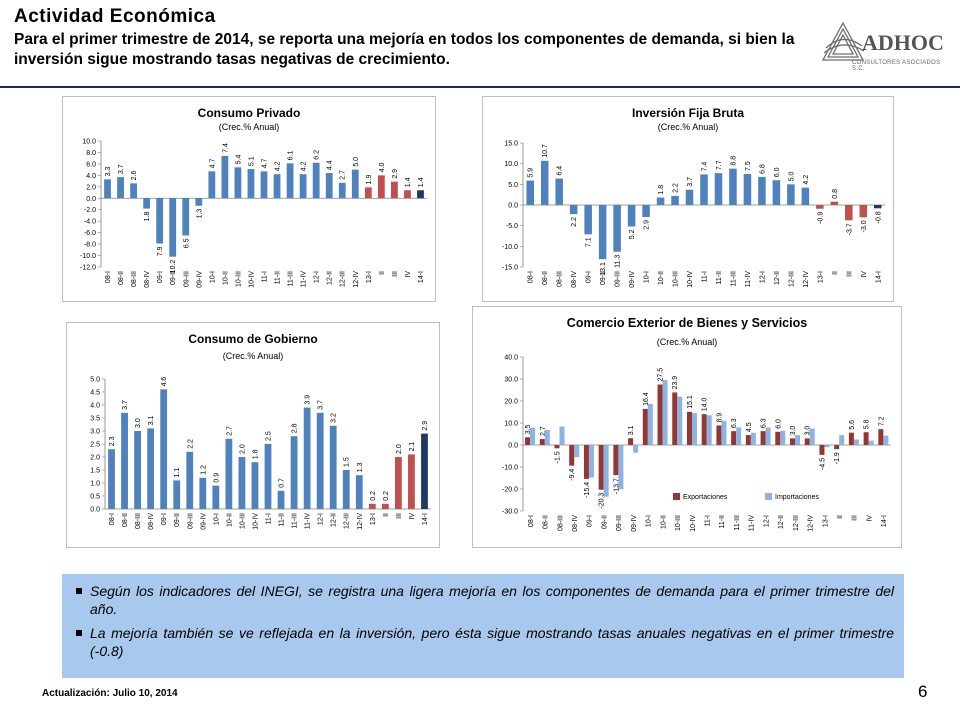 This screenshot has width=960, height=720. What do you see at coordinates (647, 277) in the screenshot?
I see `x-tick-label: 10-I` at bounding box center [647, 277].